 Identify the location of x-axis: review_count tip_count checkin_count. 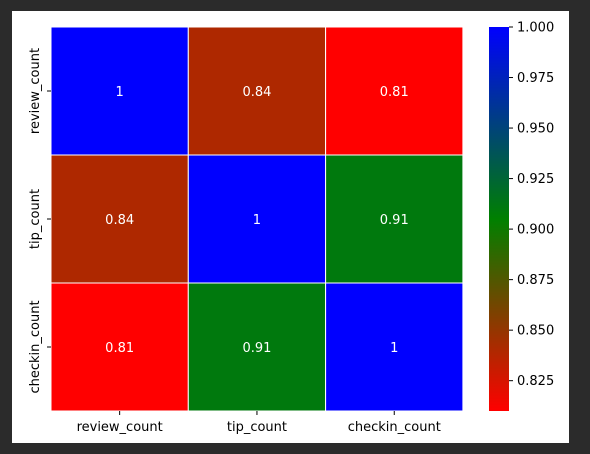
(259, 423).